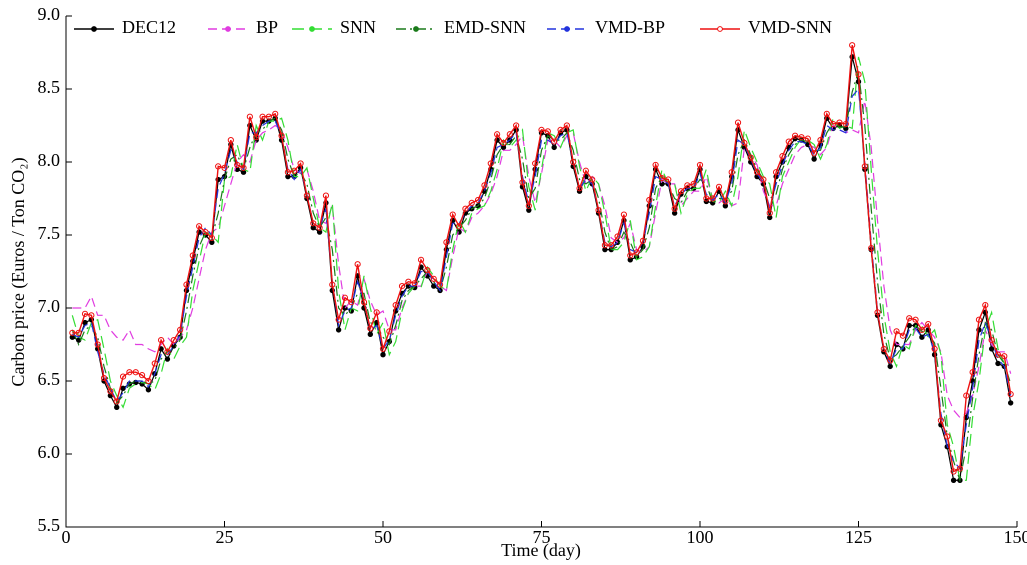 The image size is (1027, 565). What do you see at coordinates (541, 550) in the screenshot?
I see `x-axis-label: Time (day)` at bounding box center [541, 550].